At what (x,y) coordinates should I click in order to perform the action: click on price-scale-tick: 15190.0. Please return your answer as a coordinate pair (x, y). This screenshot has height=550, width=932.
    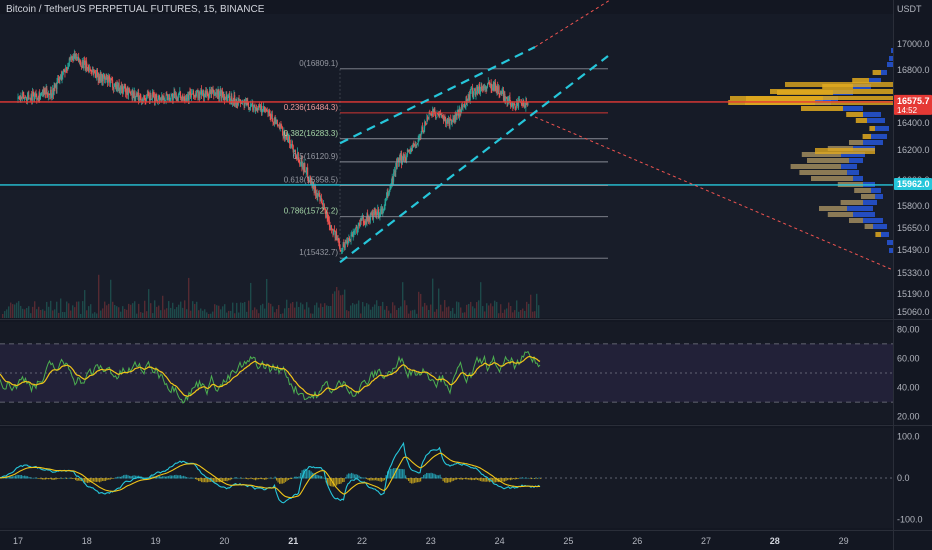
    Looking at the image, I should click on (913, 294).